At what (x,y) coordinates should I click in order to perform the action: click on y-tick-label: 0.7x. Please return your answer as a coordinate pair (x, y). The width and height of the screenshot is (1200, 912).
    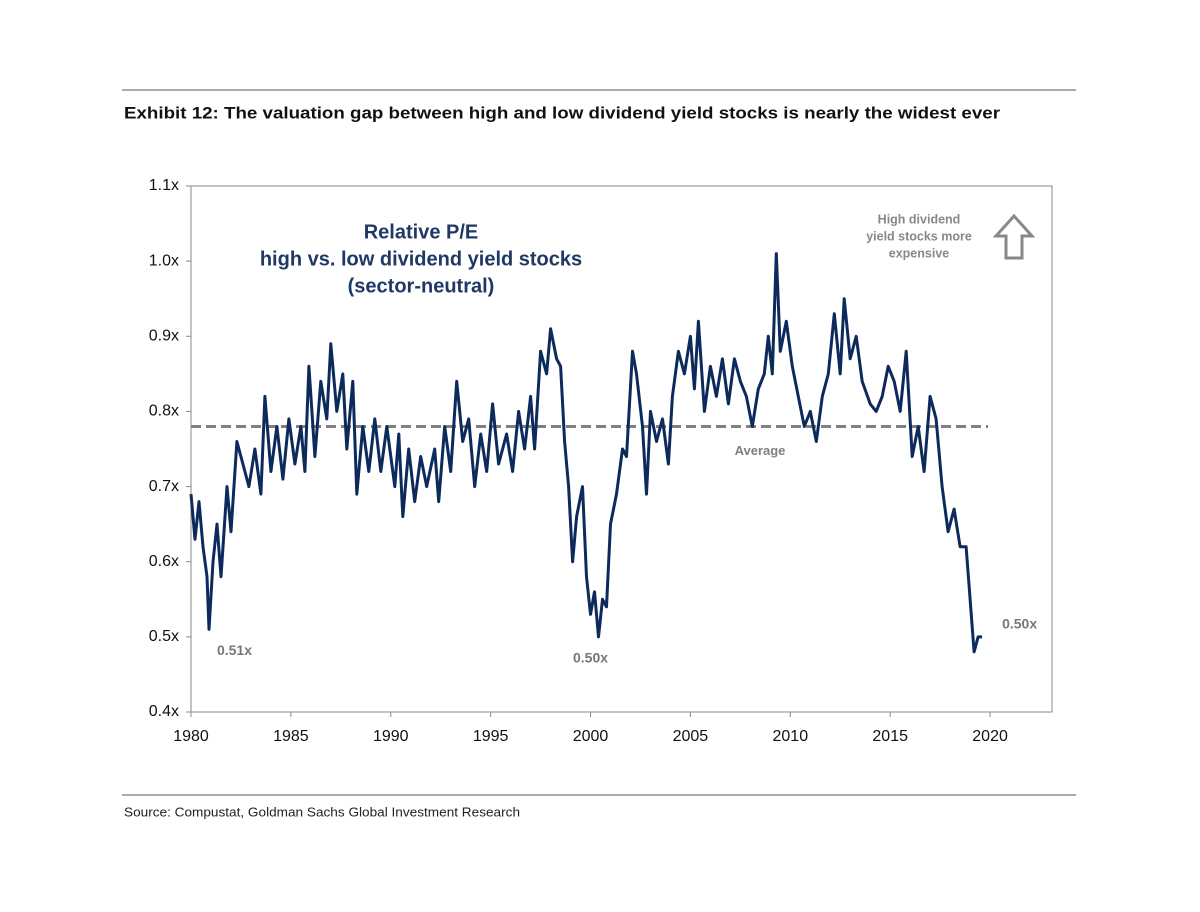
    Looking at the image, I should click on (164, 486).